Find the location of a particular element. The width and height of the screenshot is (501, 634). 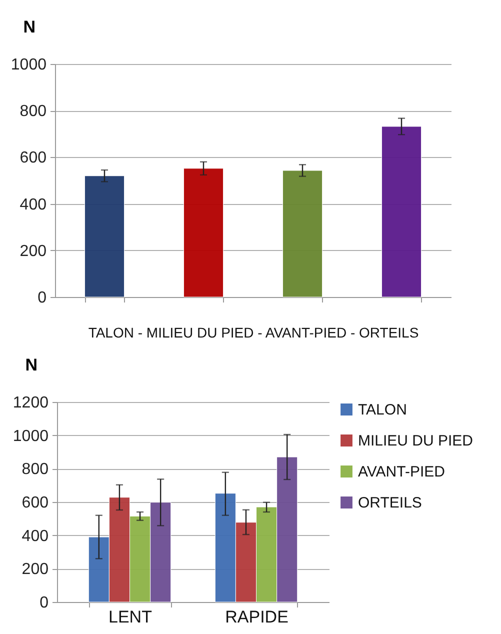

legend-label: AVANT-PIED is located at coordinates (402, 472).